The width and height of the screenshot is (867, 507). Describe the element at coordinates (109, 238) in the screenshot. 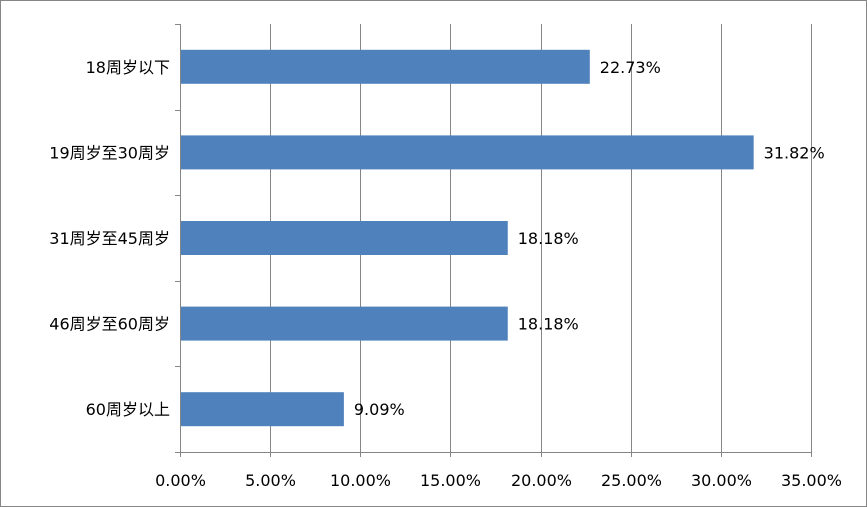

I see `category-label-2: 31周岁至45周岁` at that location.